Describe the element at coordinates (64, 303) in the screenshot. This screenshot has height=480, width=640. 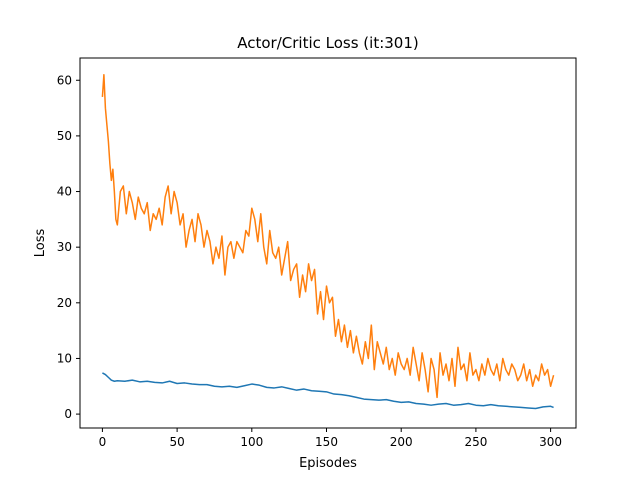
I see `y-tick-label: 20` at that location.